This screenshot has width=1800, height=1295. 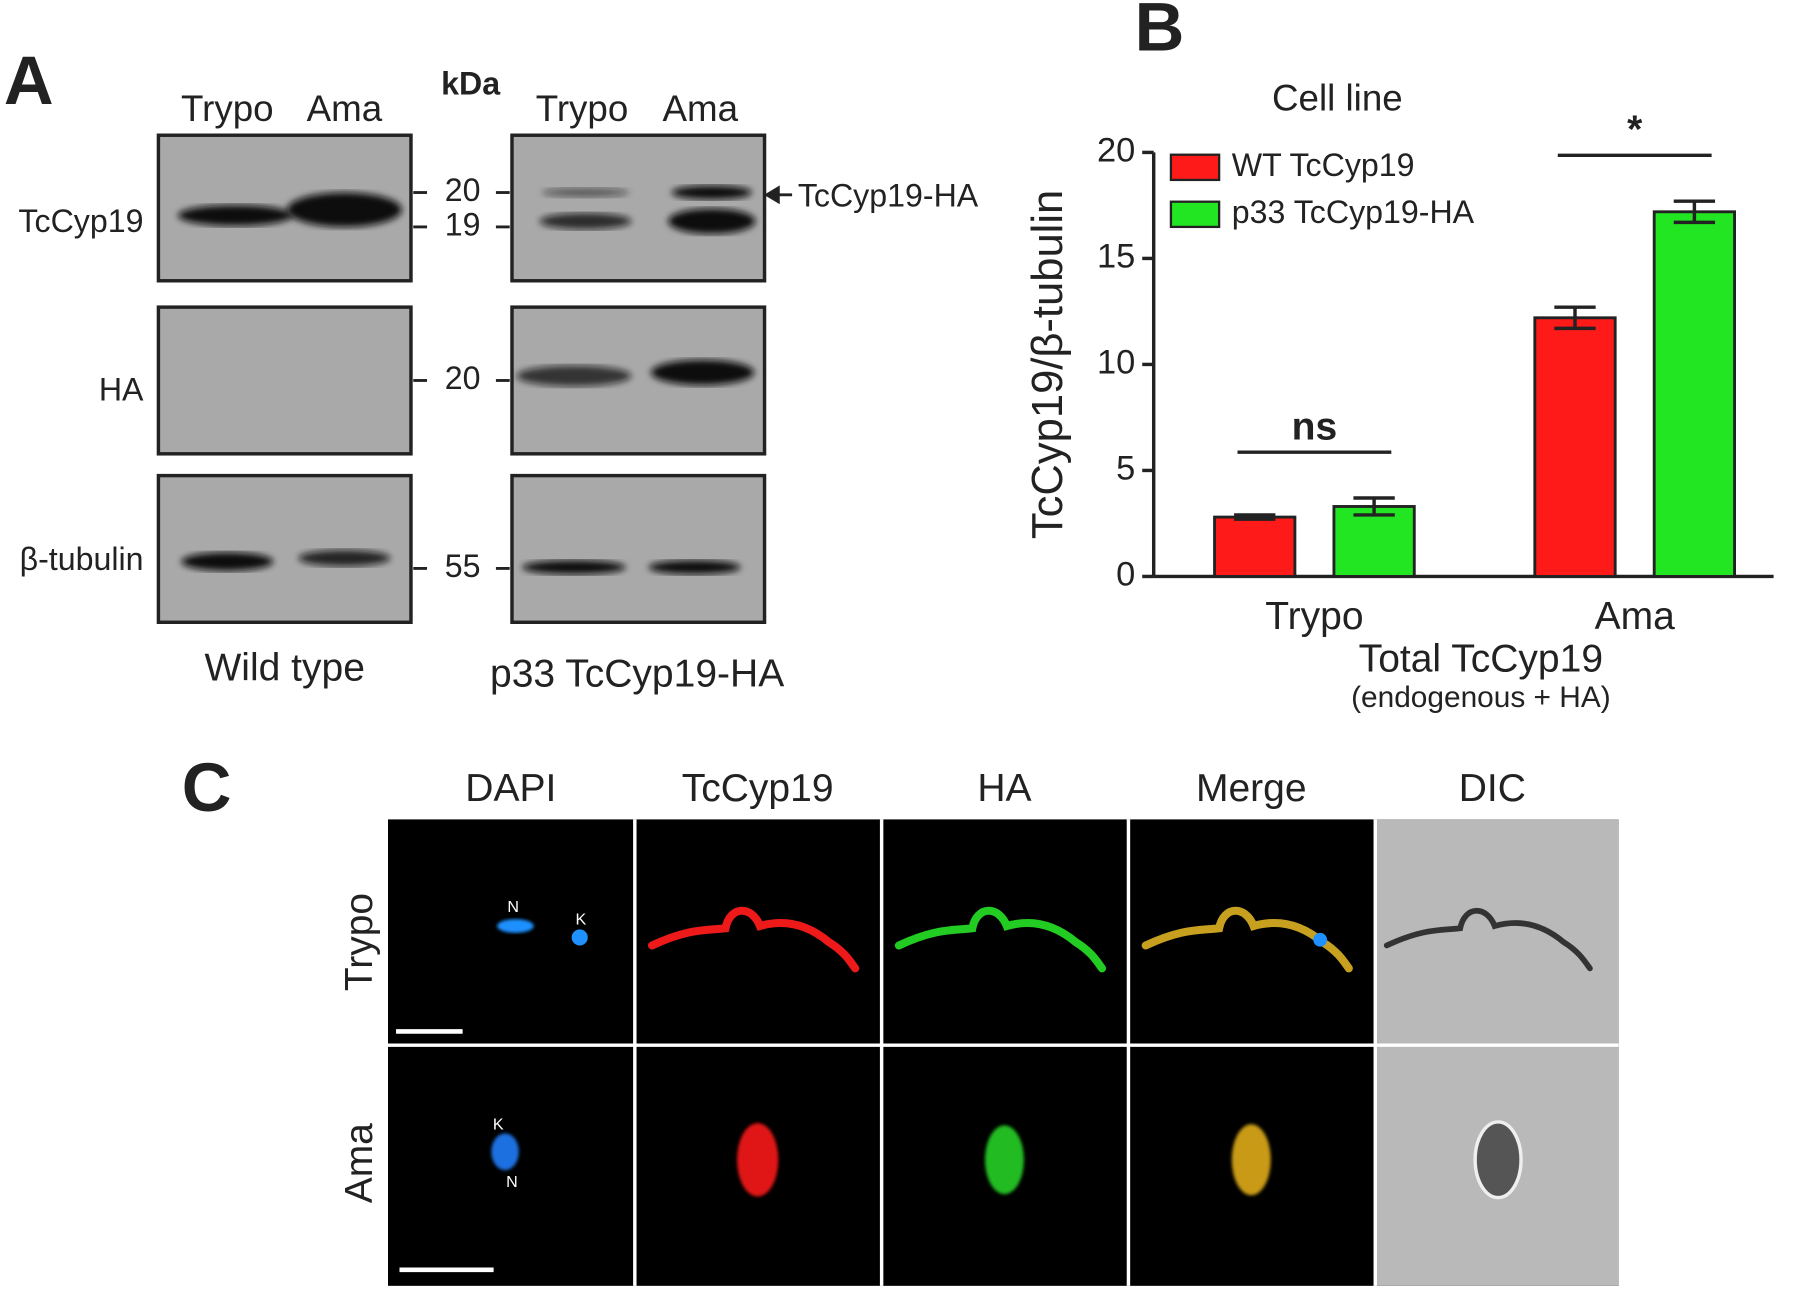 What do you see at coordinates (579, 937) in the screenshot?
I see `kinetoplast` at bounding box center [579, 937].